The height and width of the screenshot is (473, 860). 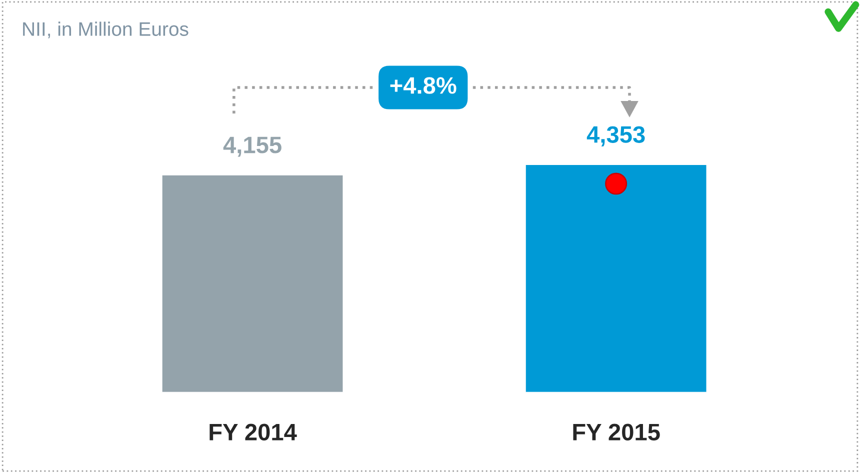 What do you see at coordinates (615, 136) in the screenshot?
I see `data-label: 4,353` at bounding box center [615, 136].